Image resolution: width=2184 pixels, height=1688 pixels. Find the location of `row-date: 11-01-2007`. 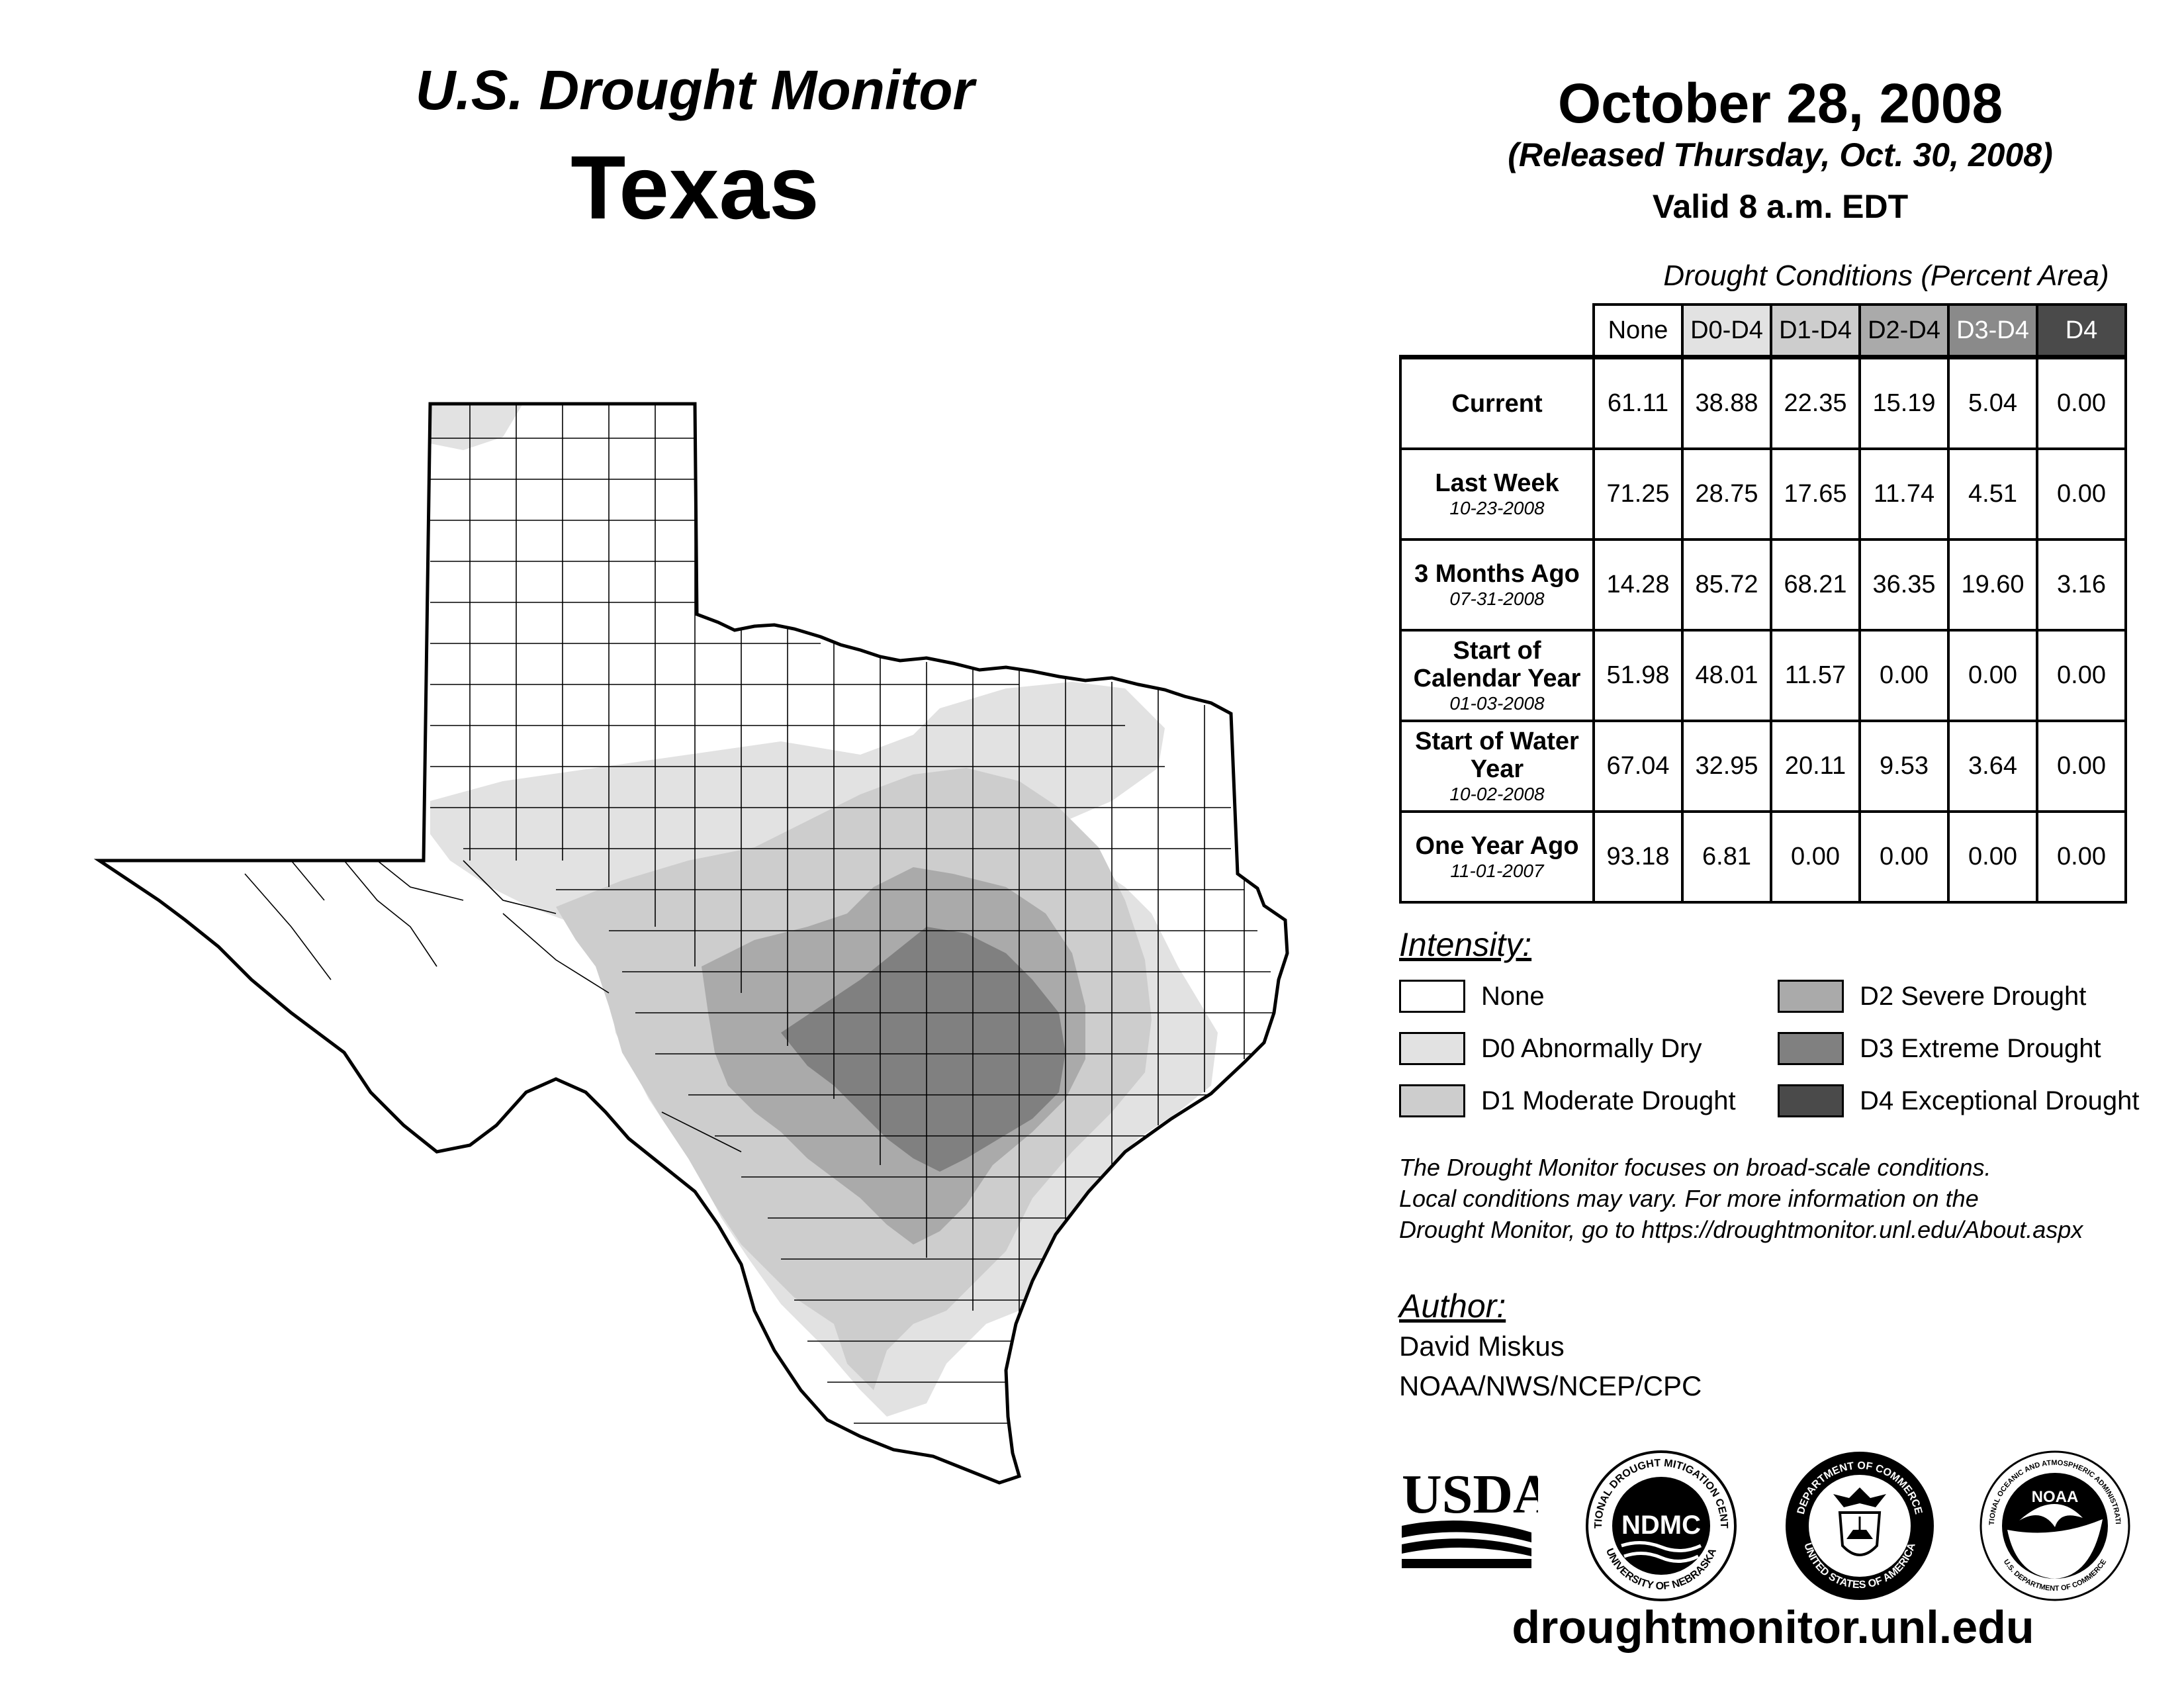

row-date: 11-01-2007 is located at coordinates (1497, 870).